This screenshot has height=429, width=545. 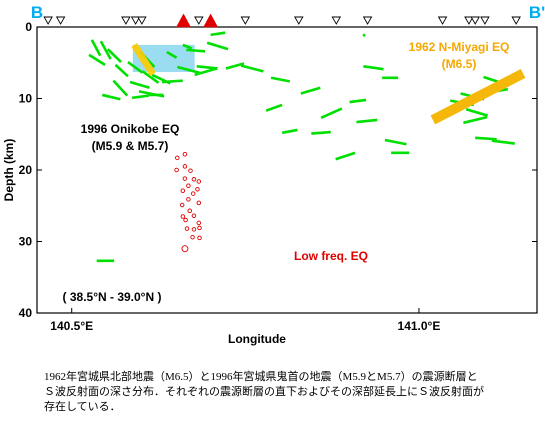 I want to click on miyagi-label-line2: (M6.5), so click(x=459, y=64).